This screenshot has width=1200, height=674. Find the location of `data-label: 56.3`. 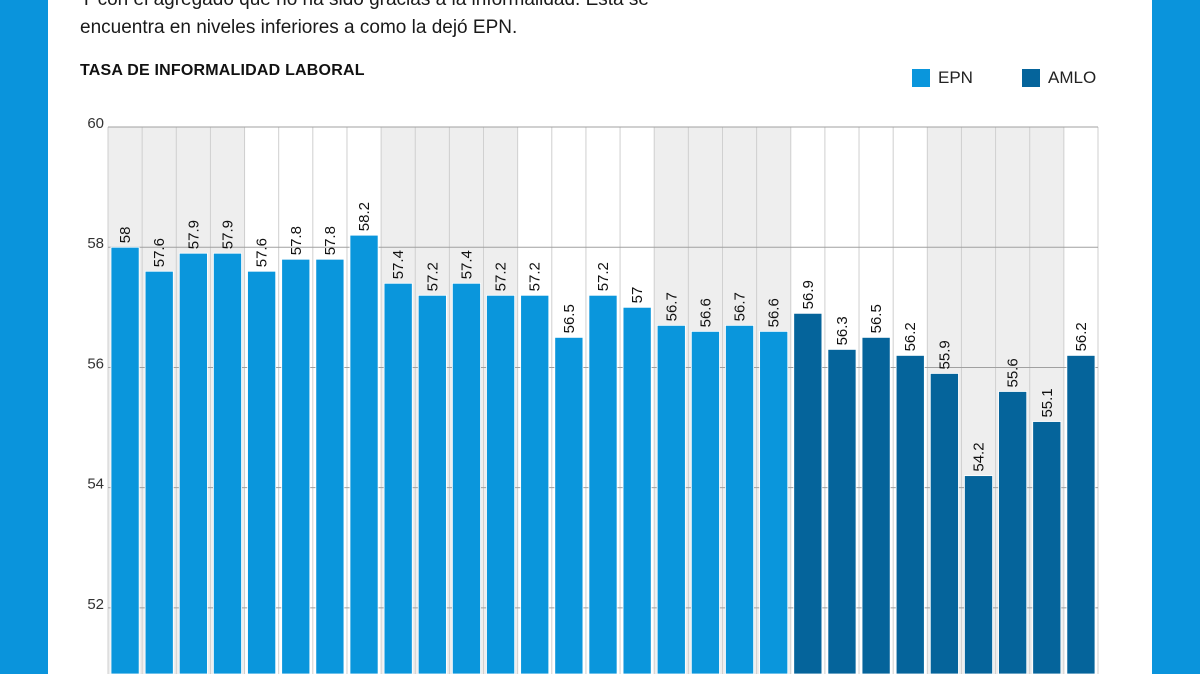

data-label: 56.3 is located at coordinates (842, 330).